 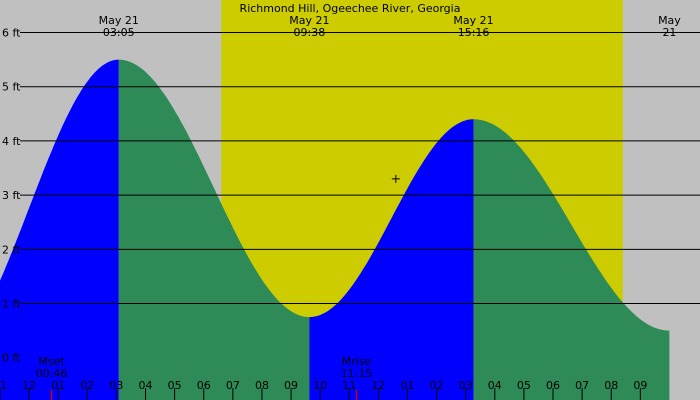 What do you see at coordinates (52, 373) in the screenshot?
I see `moon-event-time: 00:46` at bounding box center [52, 373].